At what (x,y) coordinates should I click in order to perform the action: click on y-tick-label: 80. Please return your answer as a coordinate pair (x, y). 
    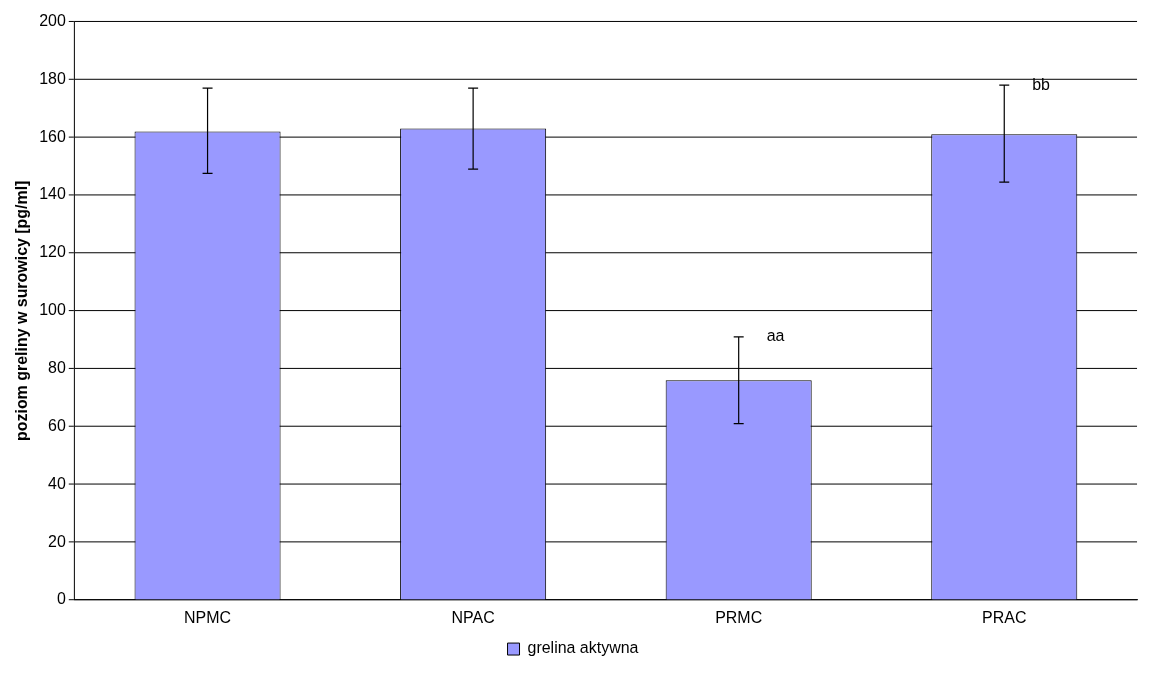
    Looking at the image, I should click on (57, 368).